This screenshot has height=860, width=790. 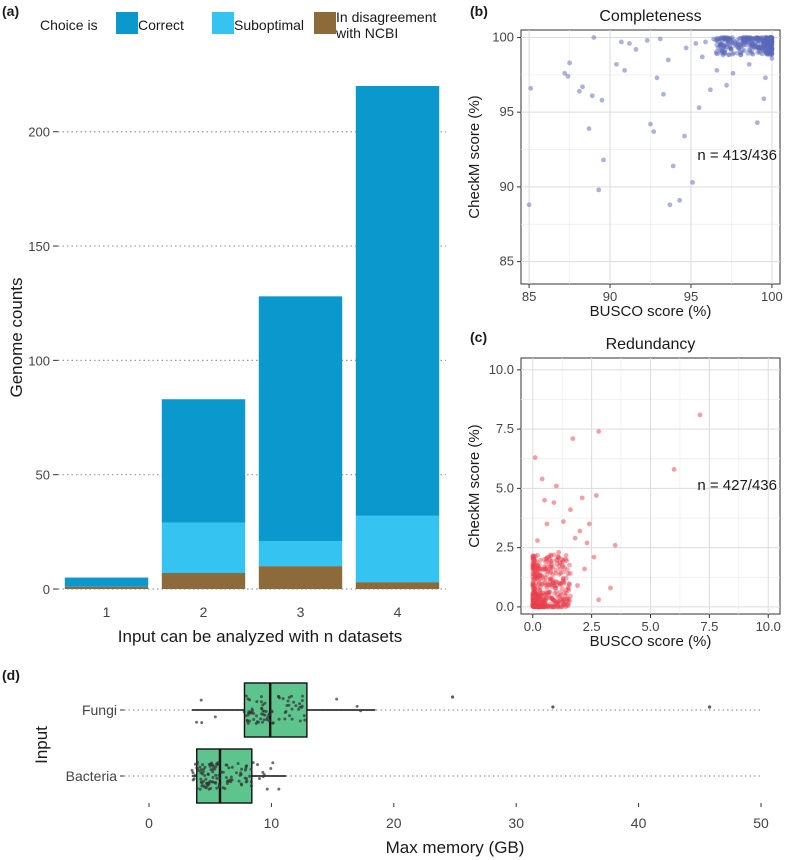 What do you see at coordinates (127, 23) in the screenshot?
I see `legend-swatch` at bounding box center [127, 23].